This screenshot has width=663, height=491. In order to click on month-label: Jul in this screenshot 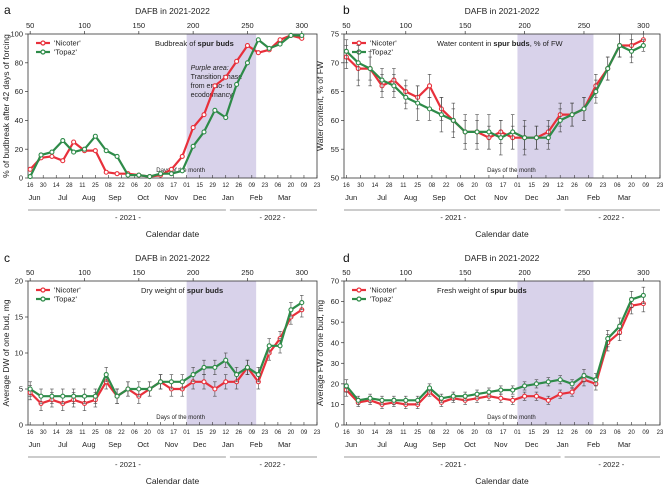, I will do `click(63, 197)`.